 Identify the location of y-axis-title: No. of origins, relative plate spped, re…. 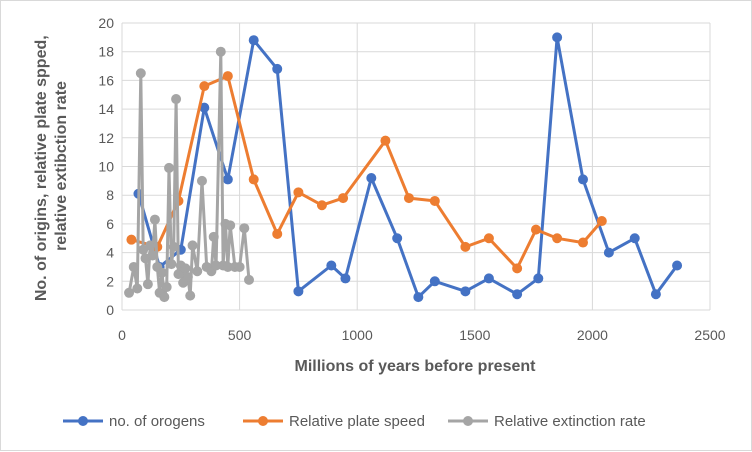
(51, 166).